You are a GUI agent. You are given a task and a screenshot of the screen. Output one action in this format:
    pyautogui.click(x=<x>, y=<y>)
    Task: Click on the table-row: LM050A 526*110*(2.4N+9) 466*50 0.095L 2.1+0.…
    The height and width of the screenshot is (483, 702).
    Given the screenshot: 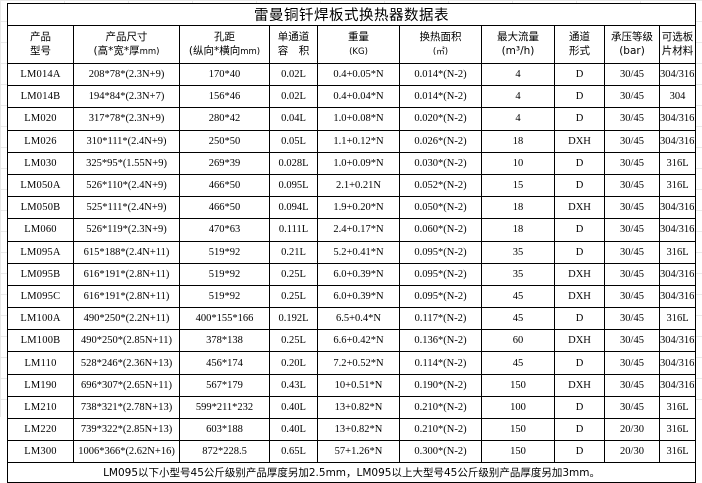 What is the action you would take?
    pyautogui.click(x=352, y=185)
    